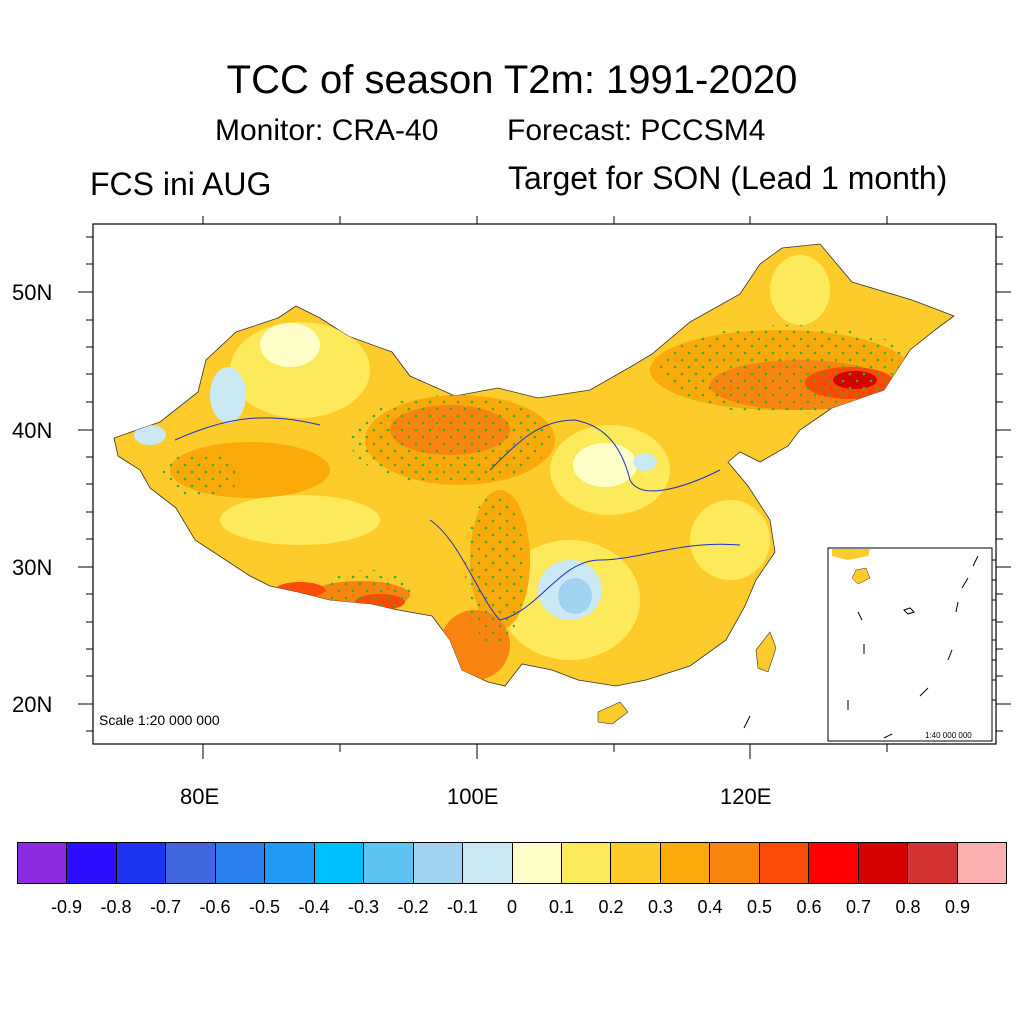 The height and width of the screenshot is (1024, 1024). I want to click on map-title: TCC of season T2m: 1991-2020, so click(512, 80).